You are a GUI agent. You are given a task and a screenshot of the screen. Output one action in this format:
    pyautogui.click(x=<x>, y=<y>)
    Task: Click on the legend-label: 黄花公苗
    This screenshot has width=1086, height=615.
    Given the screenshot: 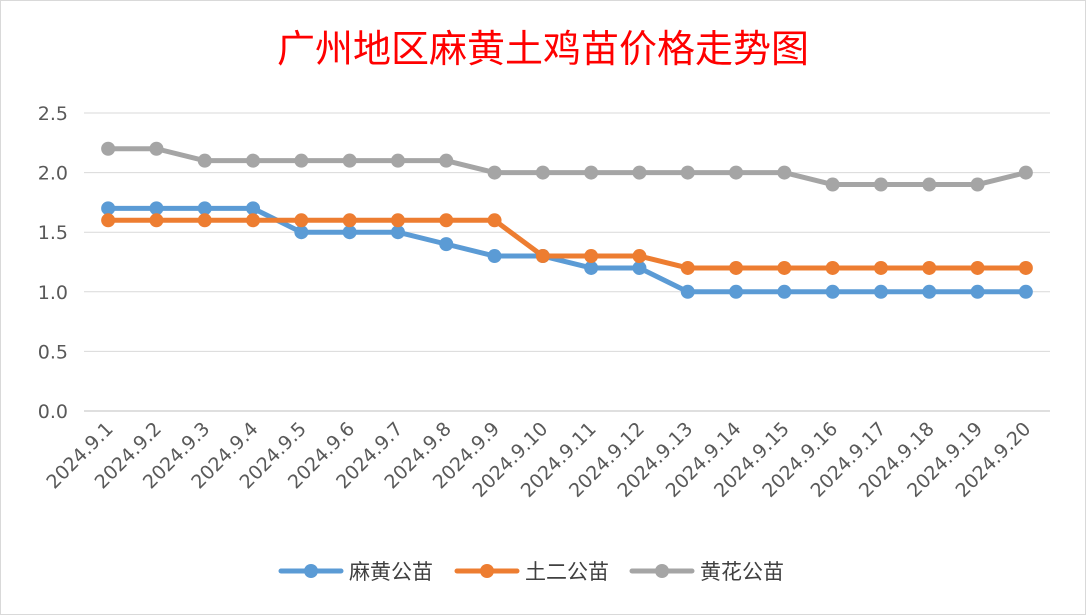 What is the action you would take?
    pyautogui.click(x=742, y=572)
    